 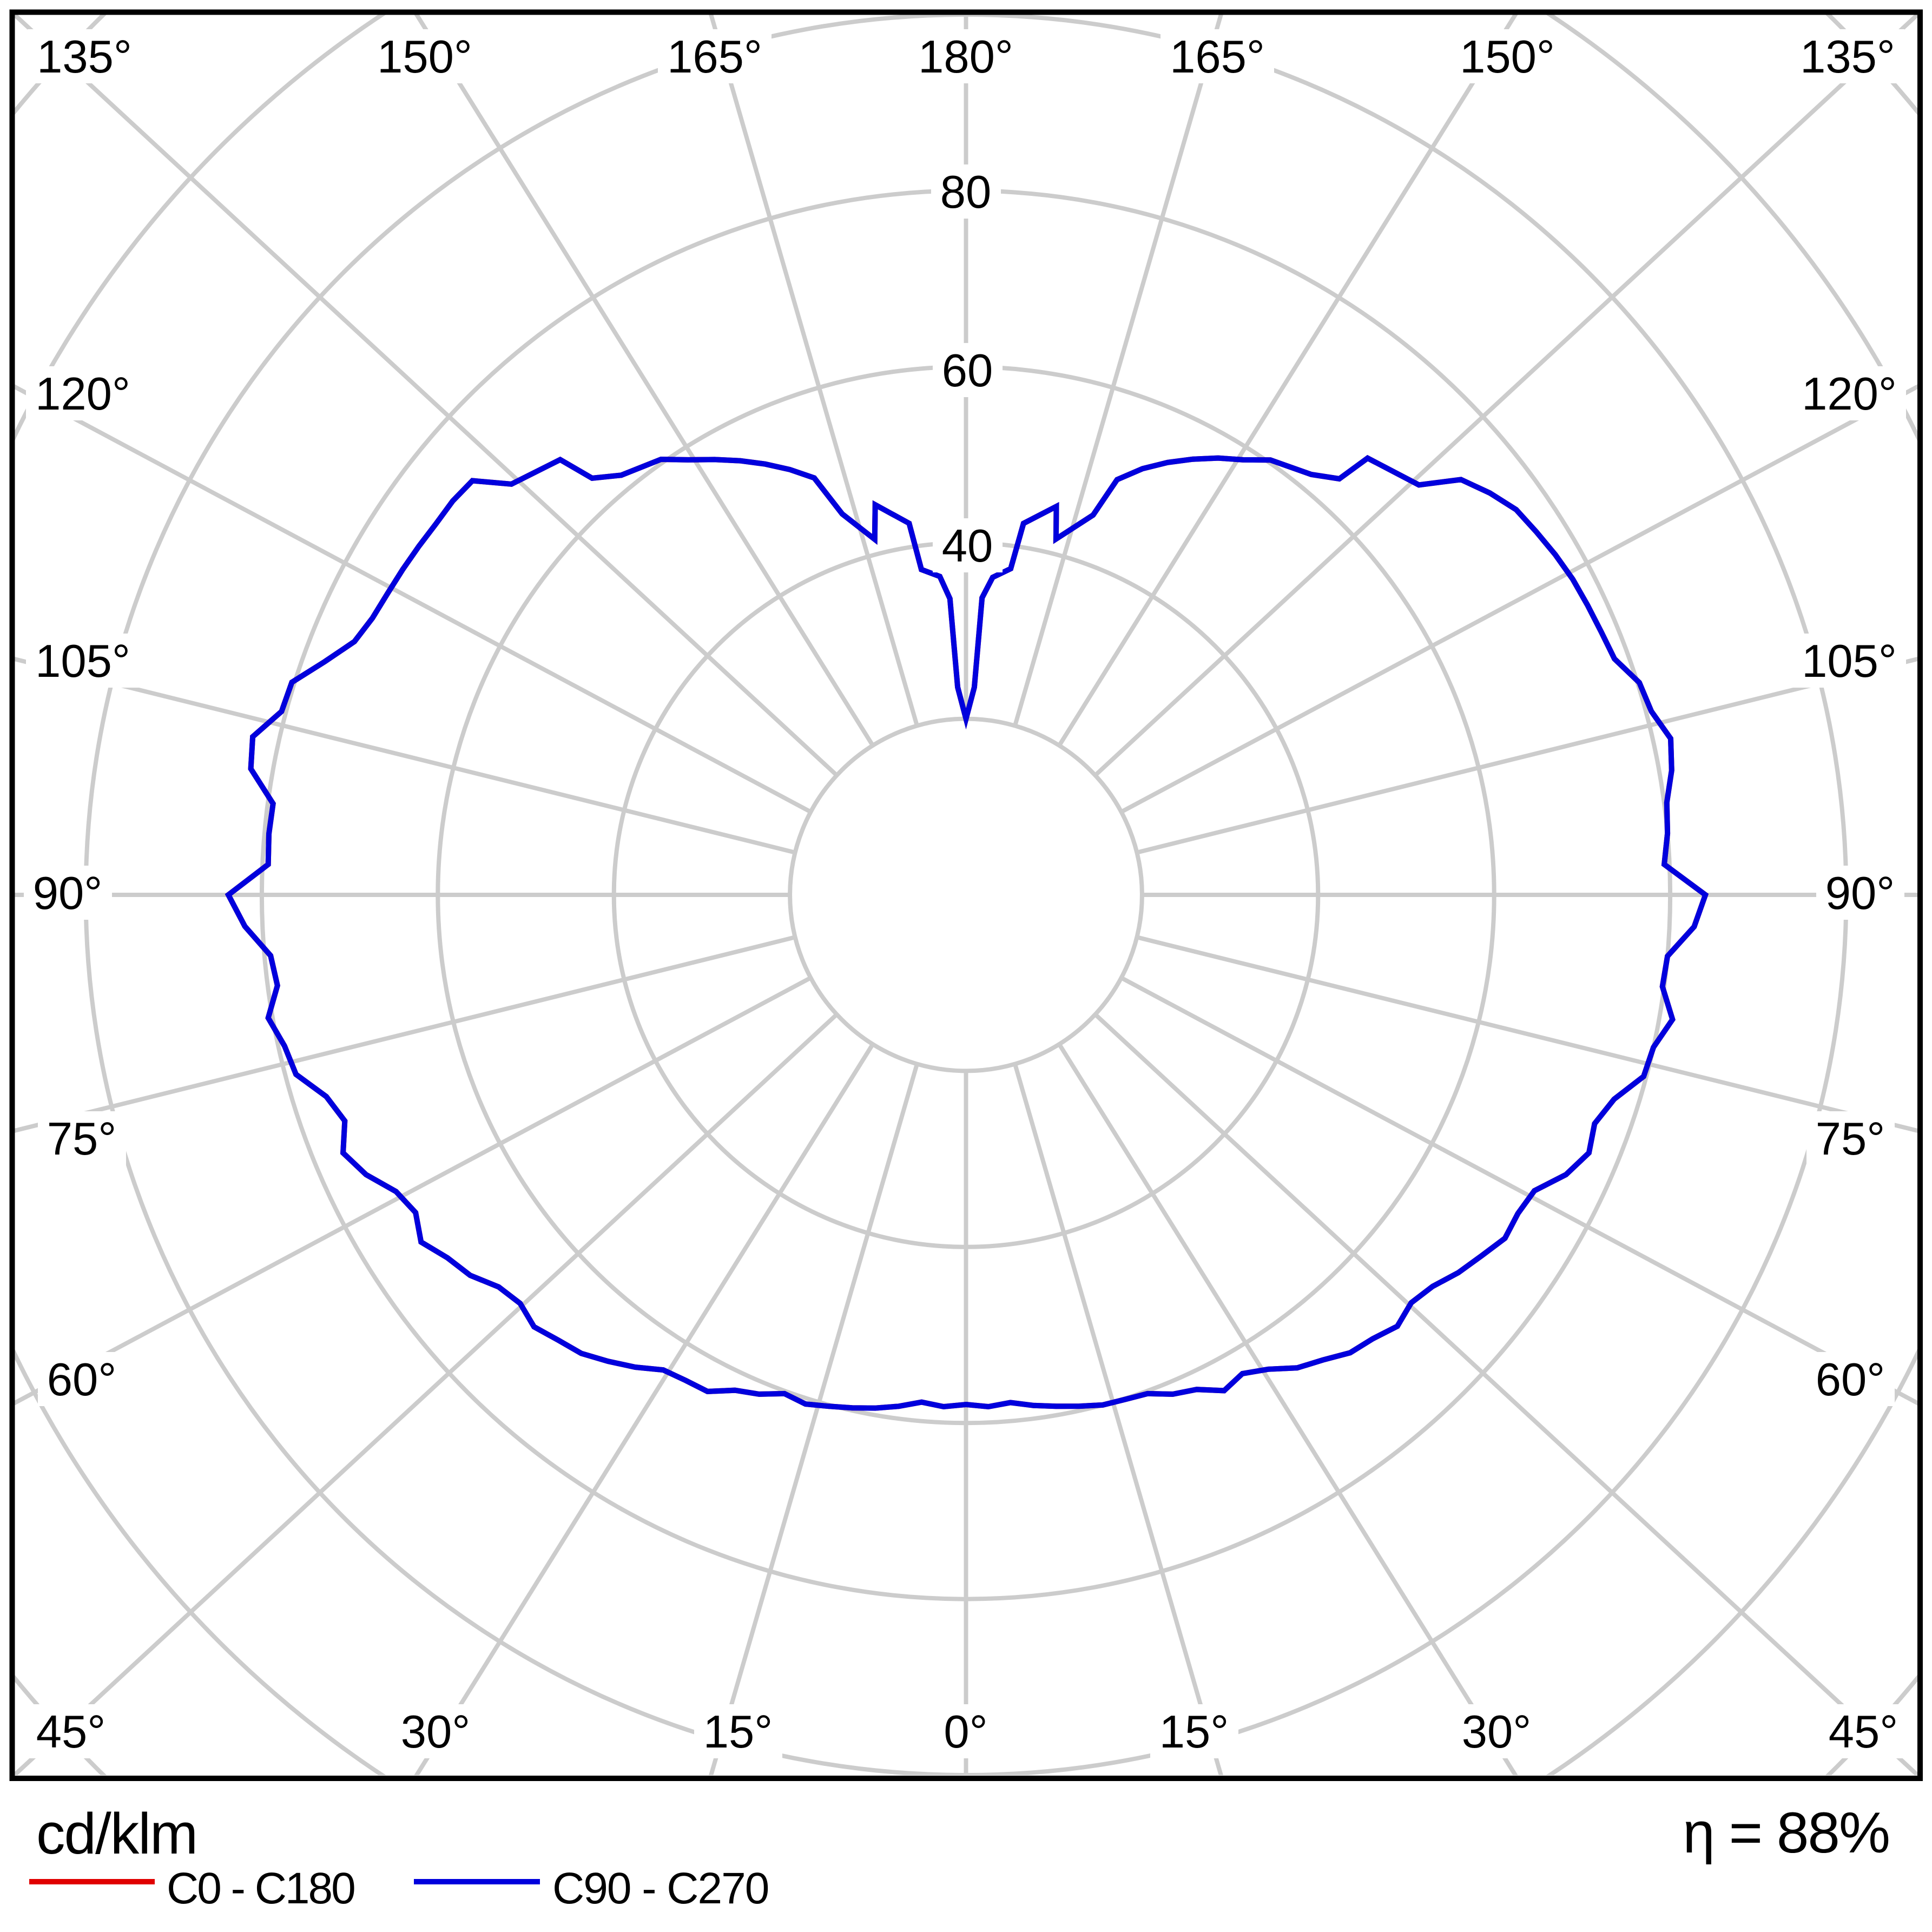 I want to click on svg-text: η = 88%, so click(x=1786, y=1832).